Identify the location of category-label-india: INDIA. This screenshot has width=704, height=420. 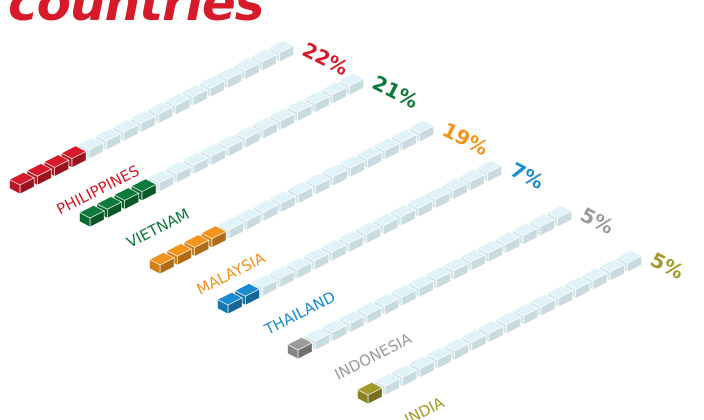
(425, 406).